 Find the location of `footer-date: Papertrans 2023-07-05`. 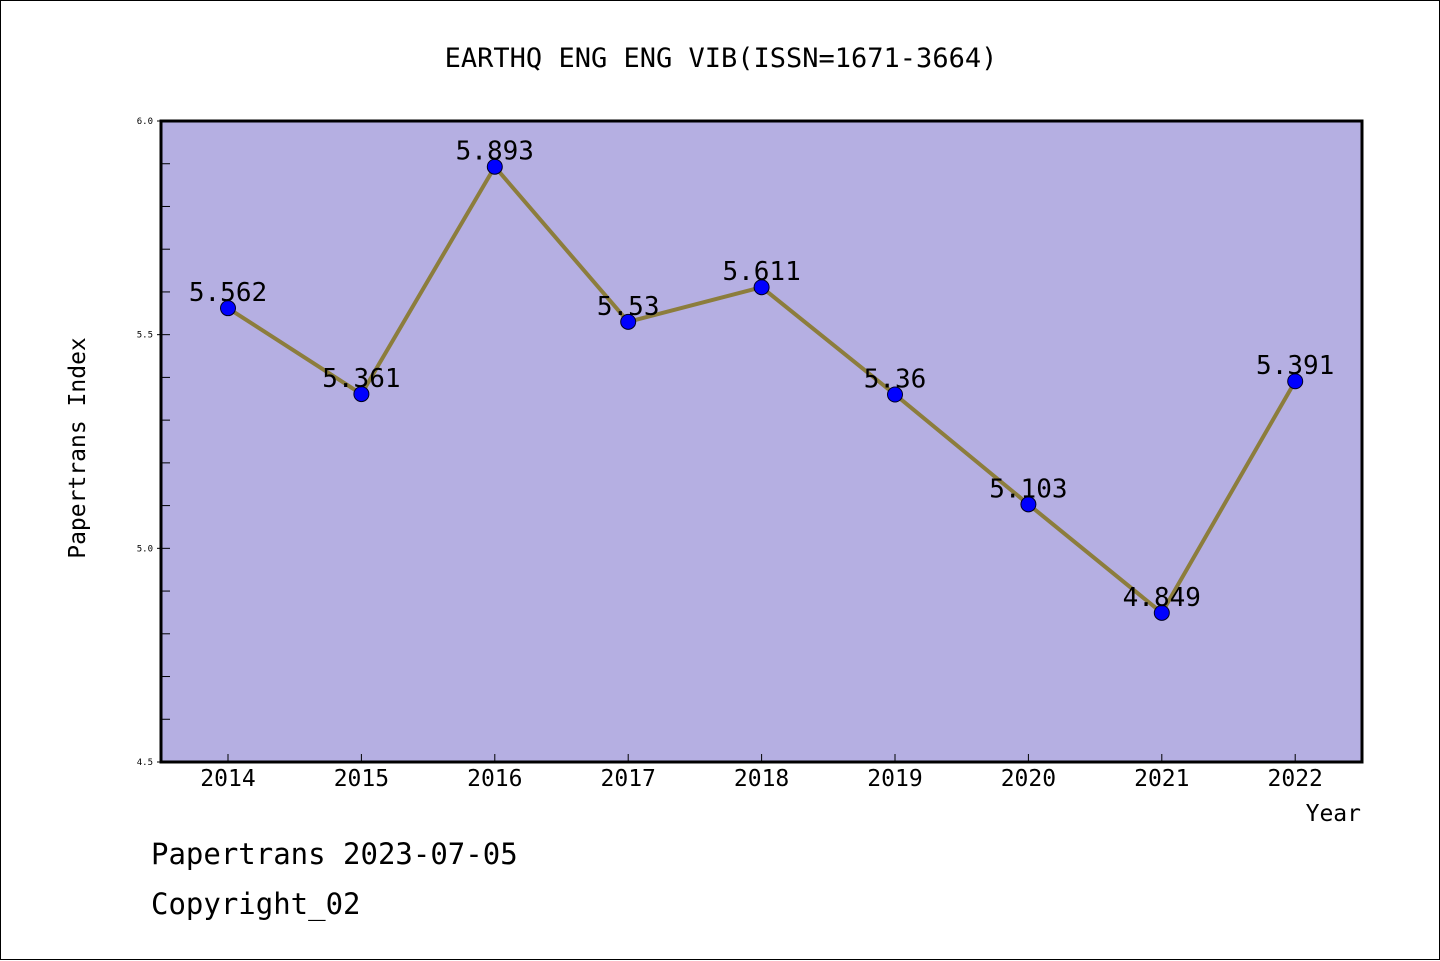

footer-date: Papertrans 2023-07-05 is located at coordinates (334, 854).